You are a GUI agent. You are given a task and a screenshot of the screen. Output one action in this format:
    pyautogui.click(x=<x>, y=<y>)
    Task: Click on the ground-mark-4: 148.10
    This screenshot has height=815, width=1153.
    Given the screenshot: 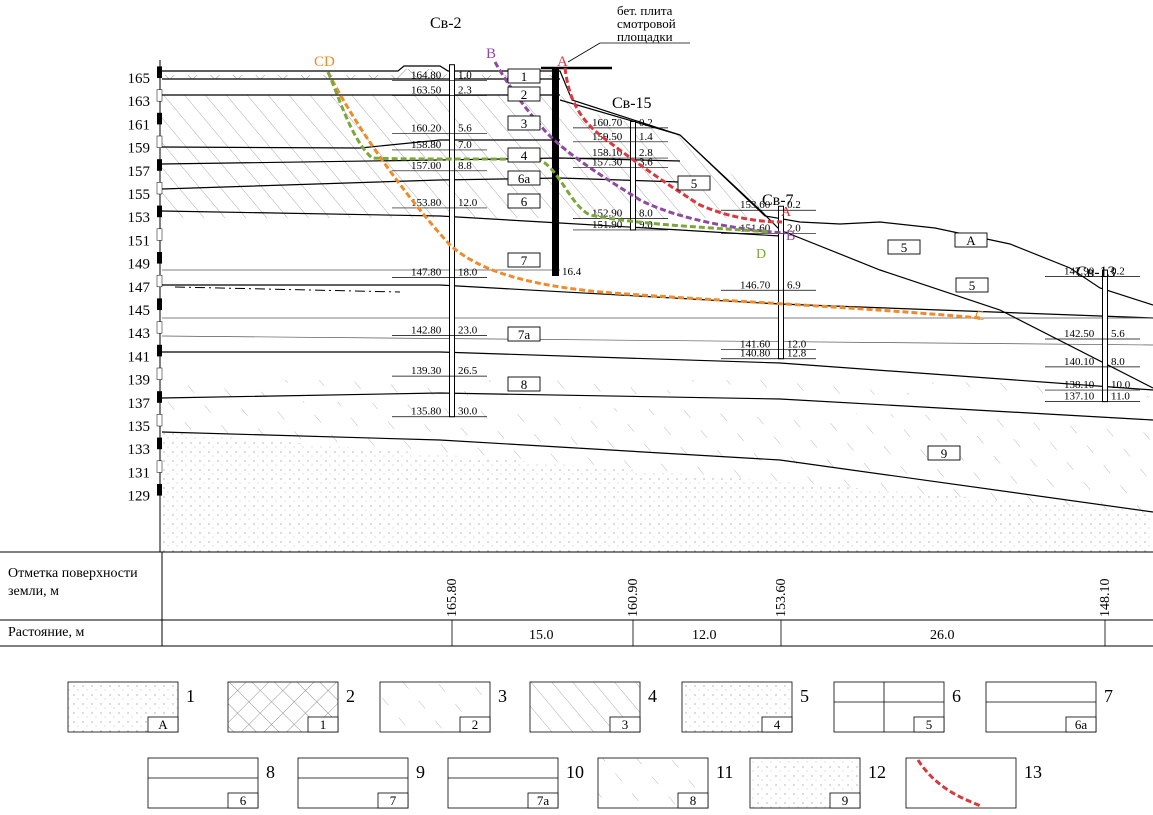 What is the action you would take?
    pyautogui.click(x=1105, y=598)
    